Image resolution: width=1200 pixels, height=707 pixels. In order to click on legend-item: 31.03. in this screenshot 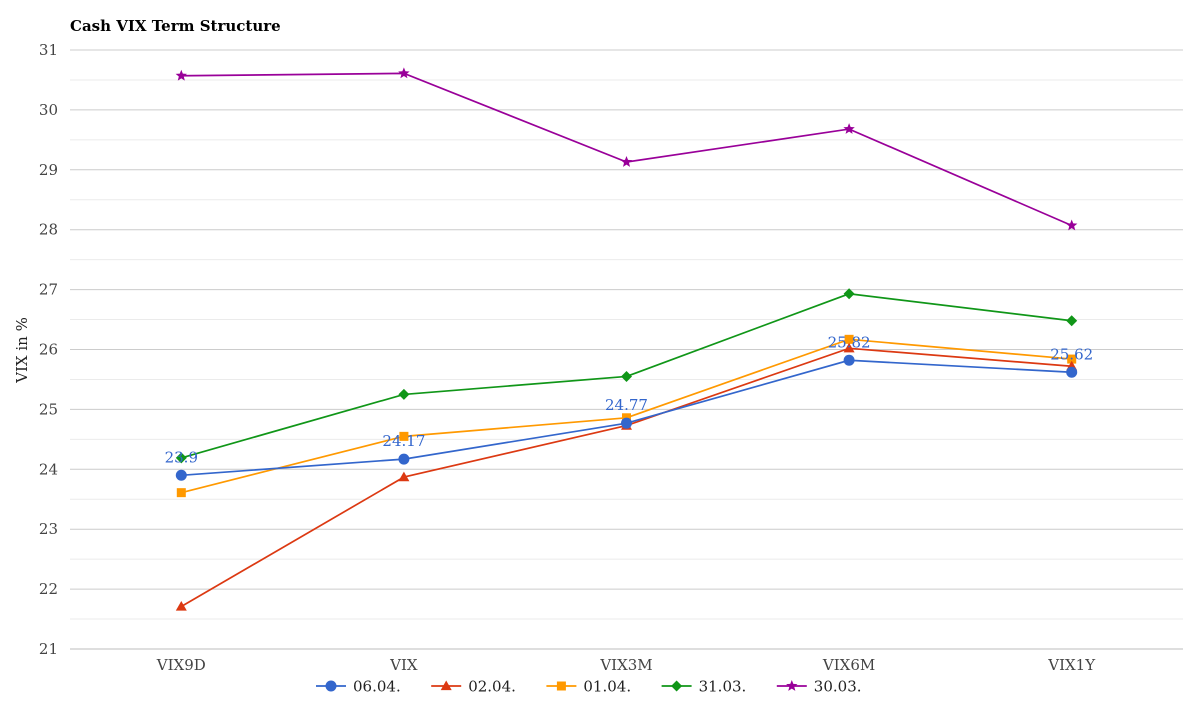, I will do `click(704, 687)`.